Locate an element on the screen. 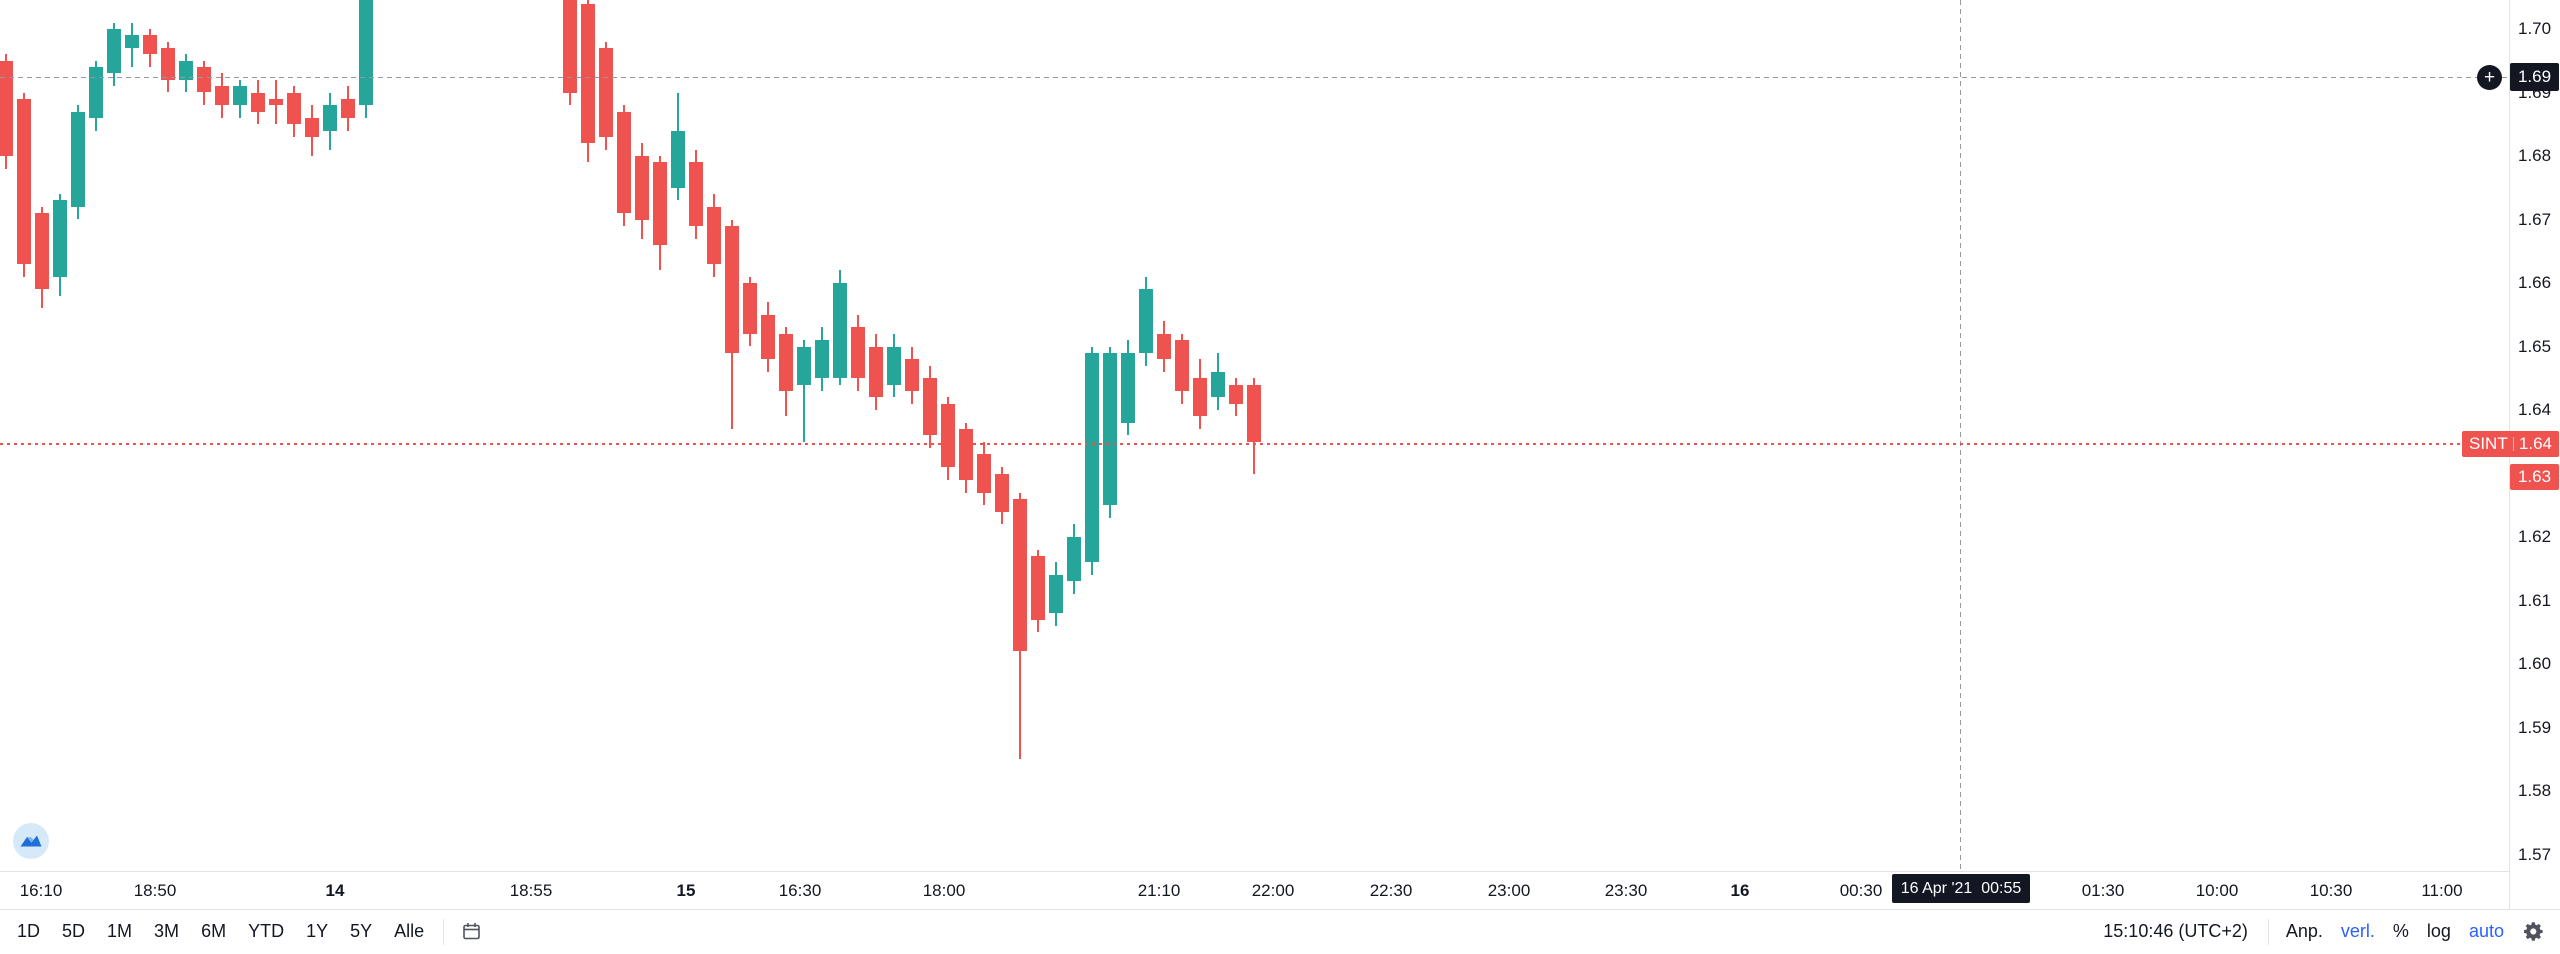  price-tick-label: 1.61 is located at coordinates (2535, 600).